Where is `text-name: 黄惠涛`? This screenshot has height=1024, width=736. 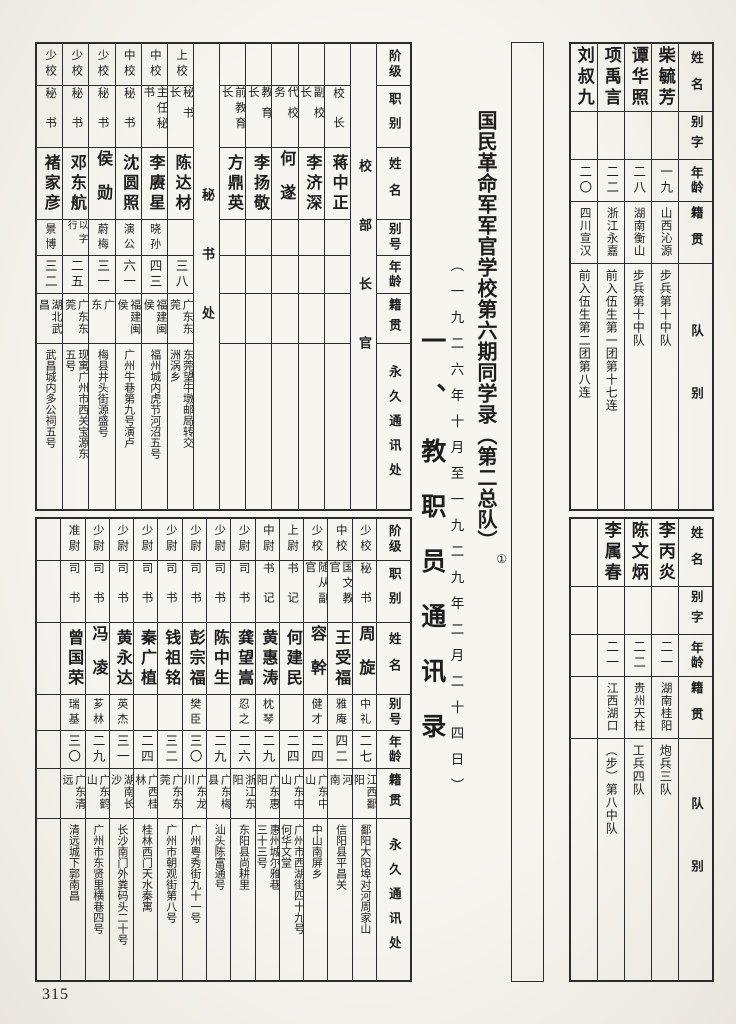 text-name: 黄惠涛 is located at coordinates (268, 658).